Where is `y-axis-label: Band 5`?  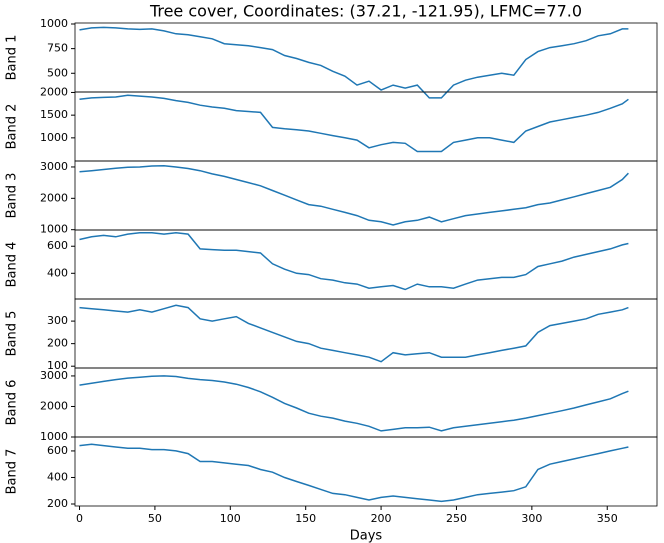
y-axis-label: Band 5 is located at coordinates (12, 334).